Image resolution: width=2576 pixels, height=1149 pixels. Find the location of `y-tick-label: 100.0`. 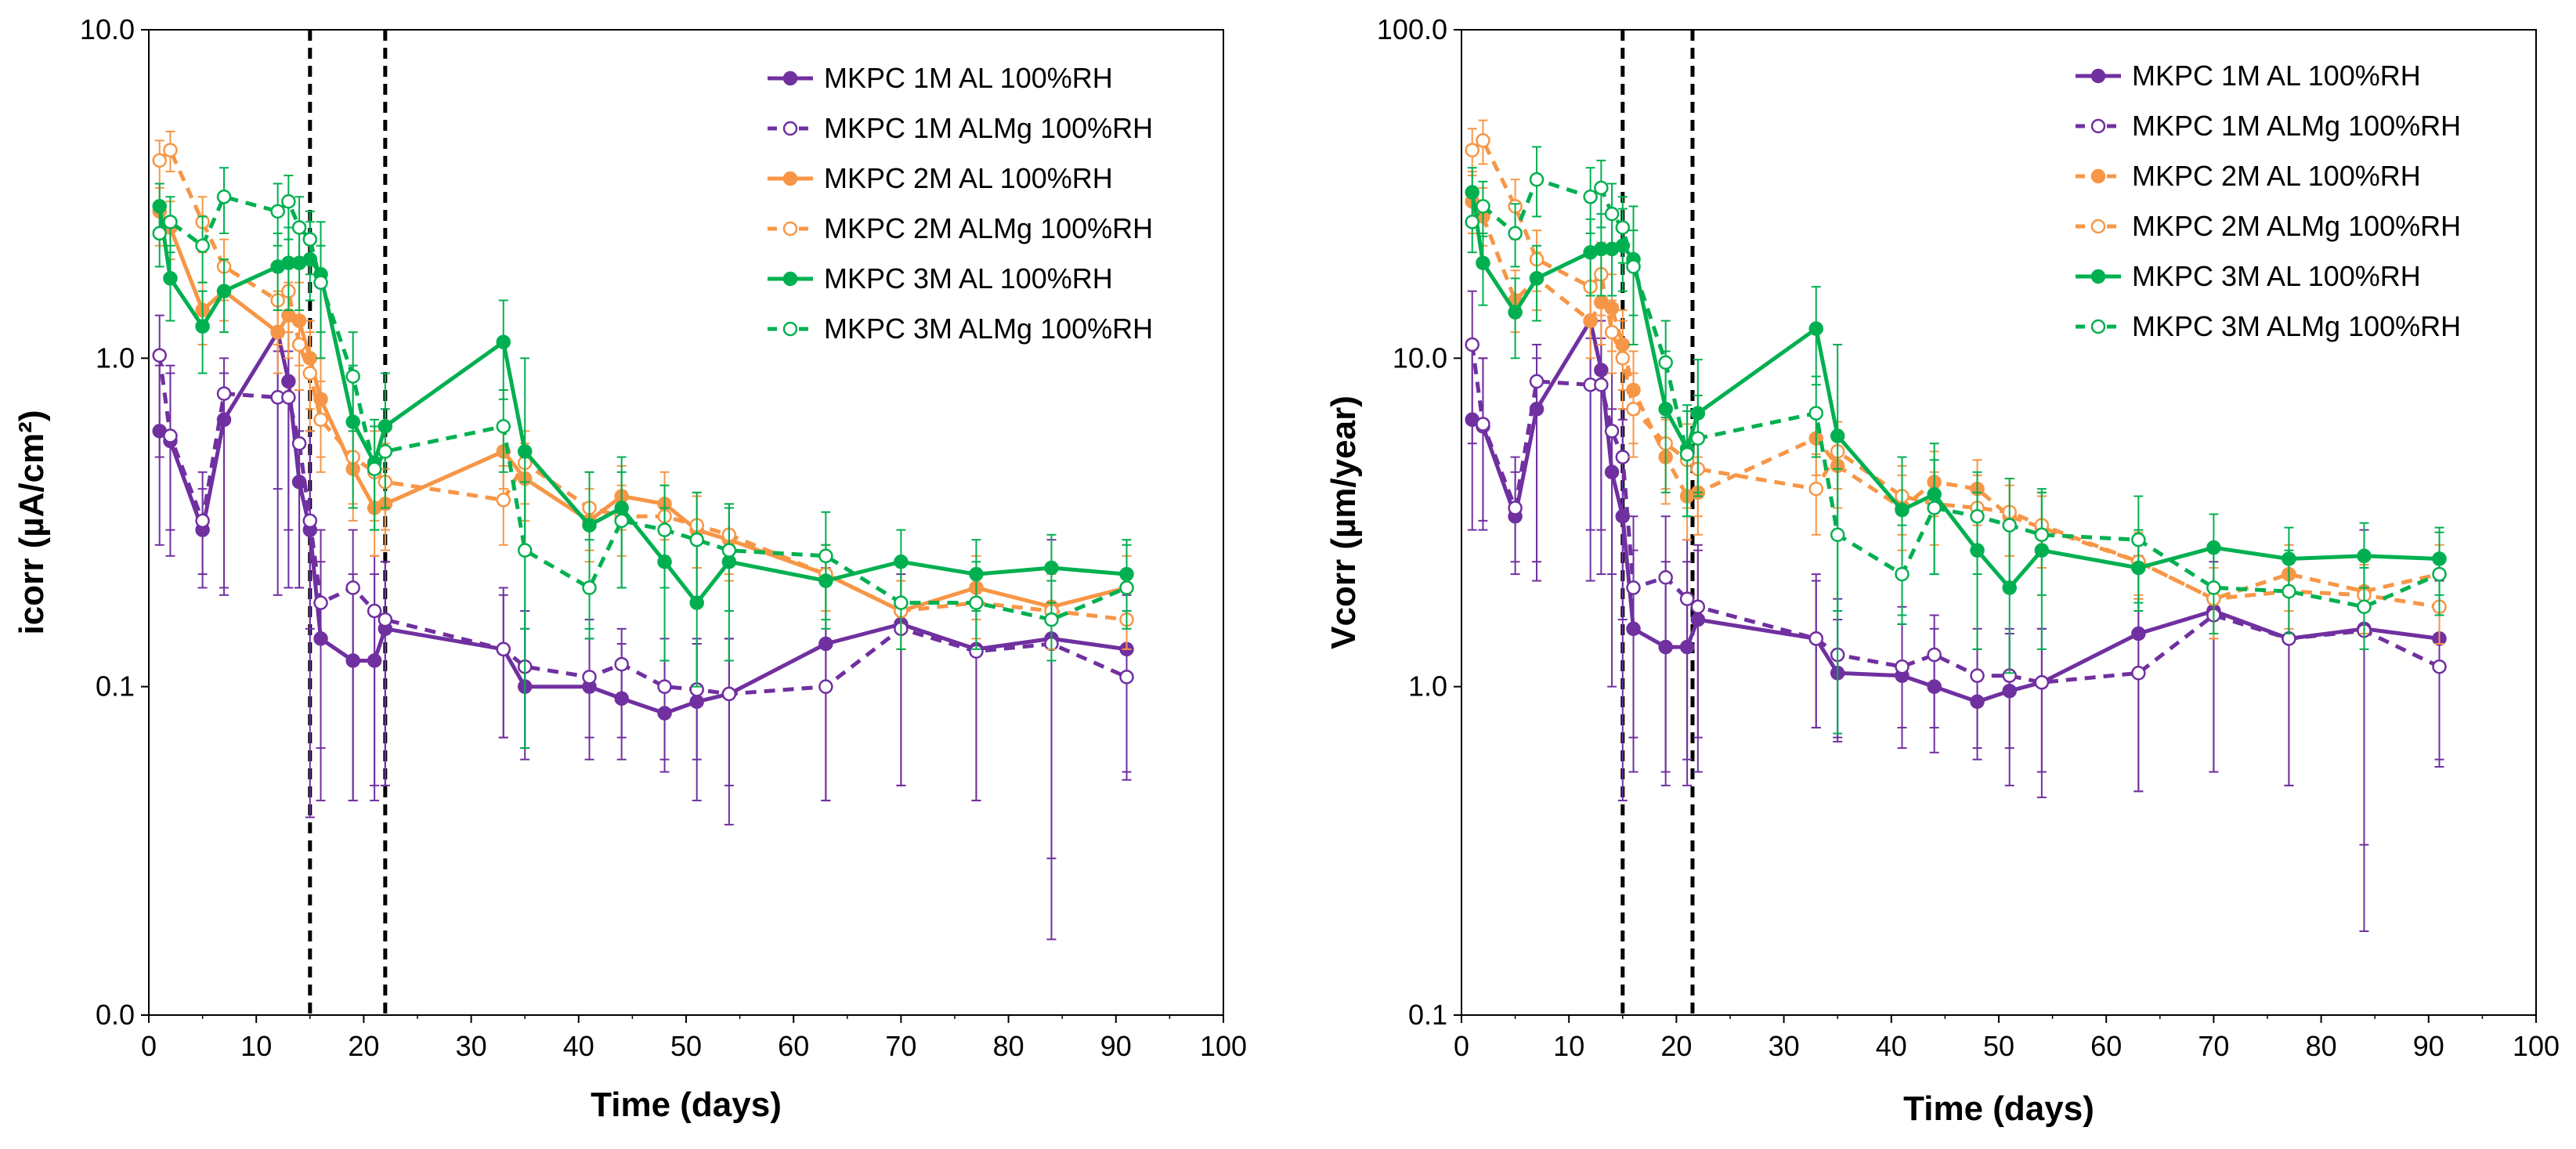

y-tick-label: 100.0 is located at coordinates (1412, 29).